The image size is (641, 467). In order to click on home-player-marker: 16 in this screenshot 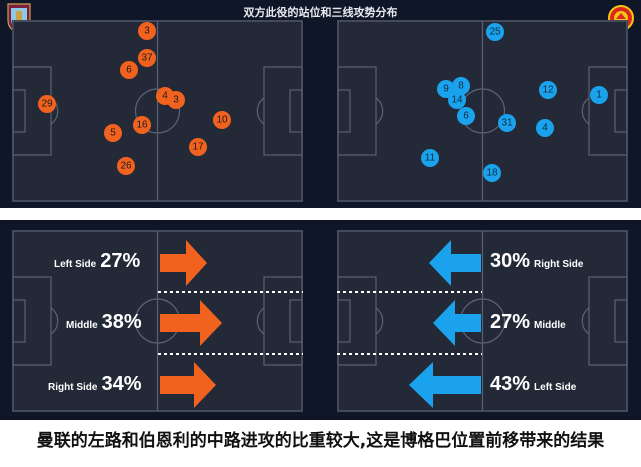, I will do `click(142, 125)`.